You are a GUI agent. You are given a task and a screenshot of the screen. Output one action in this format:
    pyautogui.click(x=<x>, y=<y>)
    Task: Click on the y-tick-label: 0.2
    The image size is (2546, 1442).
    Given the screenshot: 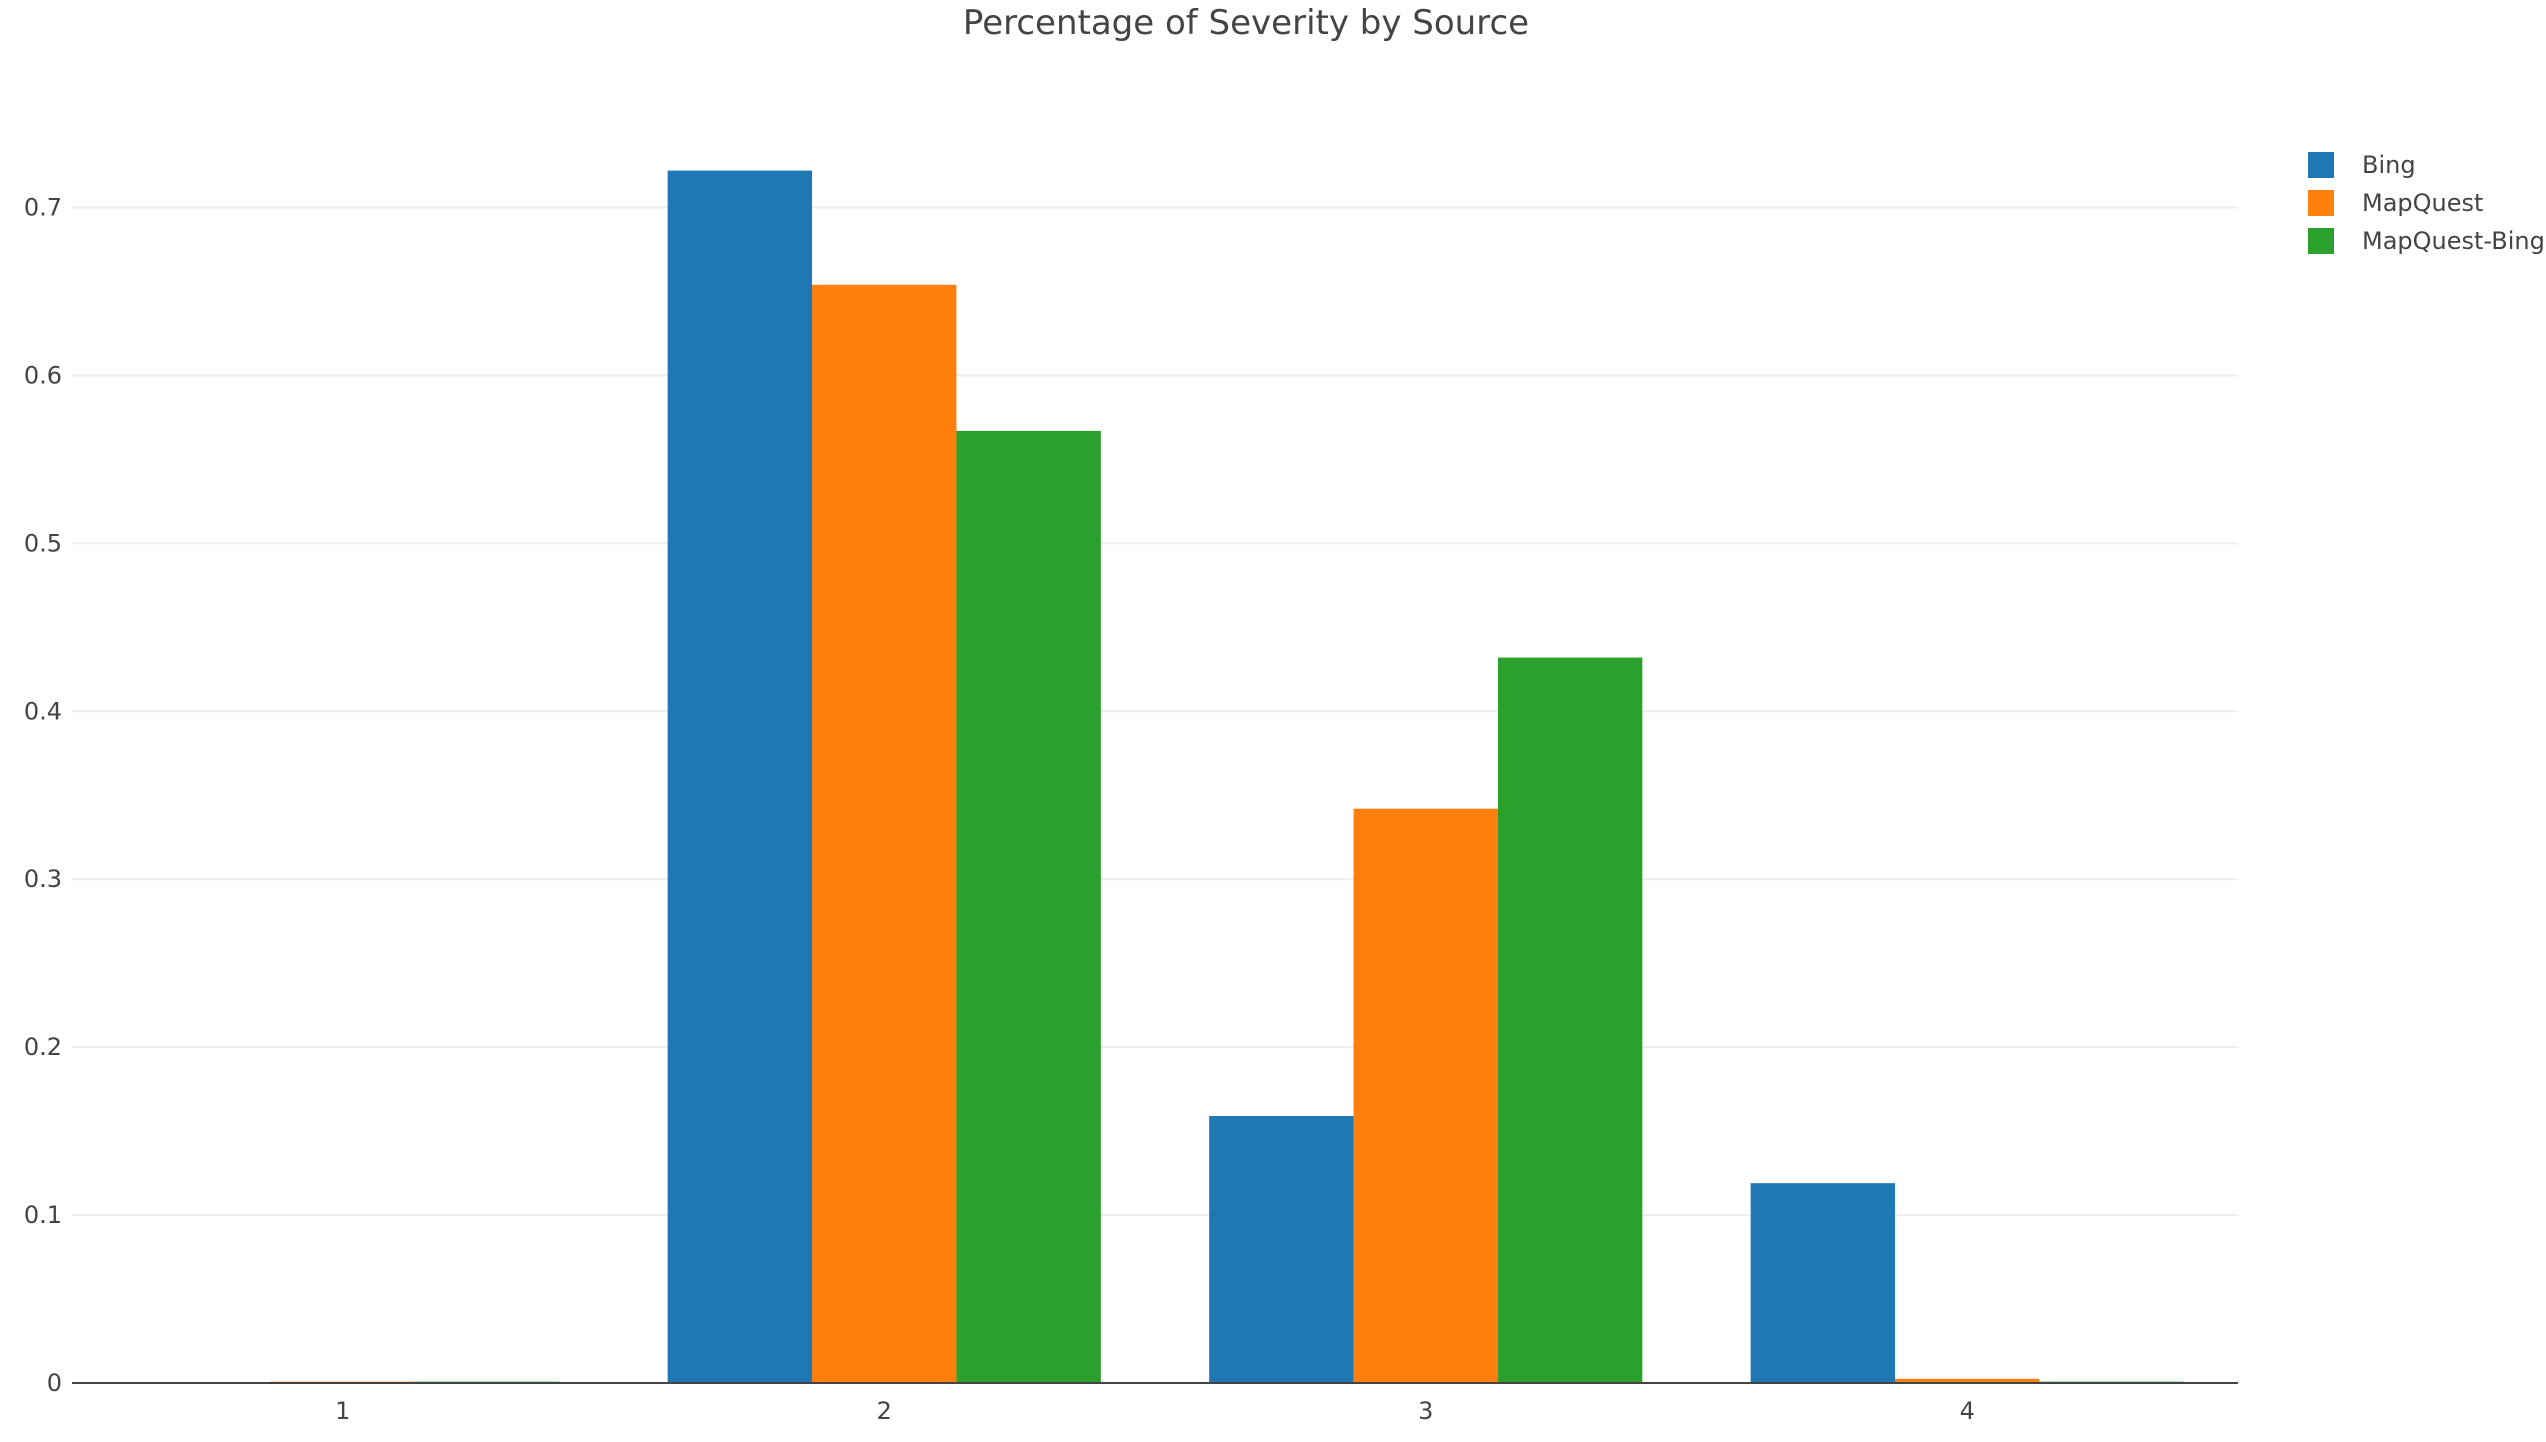 What is the action you would take?
    pyautogui.click(x=43, y=1047)
    